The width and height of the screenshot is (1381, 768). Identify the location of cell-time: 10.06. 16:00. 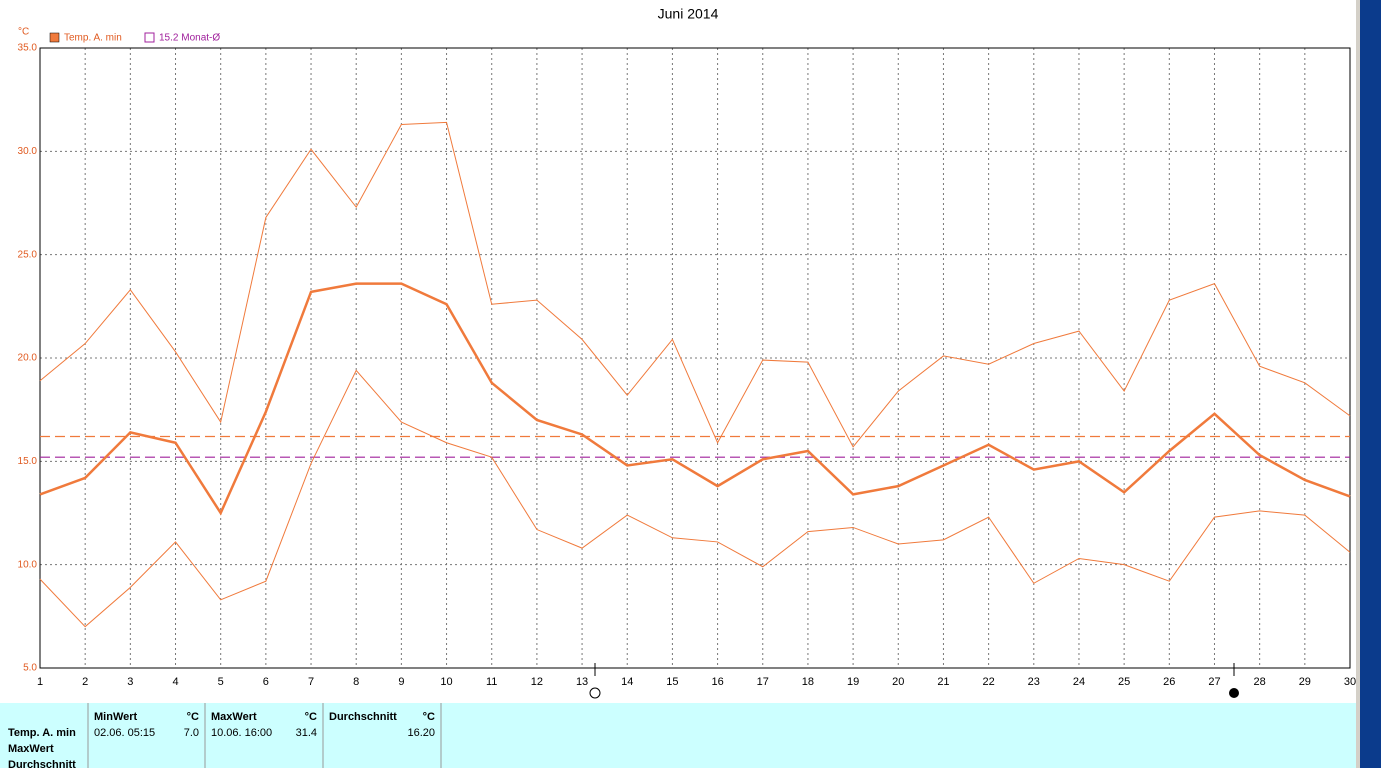
(241, 733).